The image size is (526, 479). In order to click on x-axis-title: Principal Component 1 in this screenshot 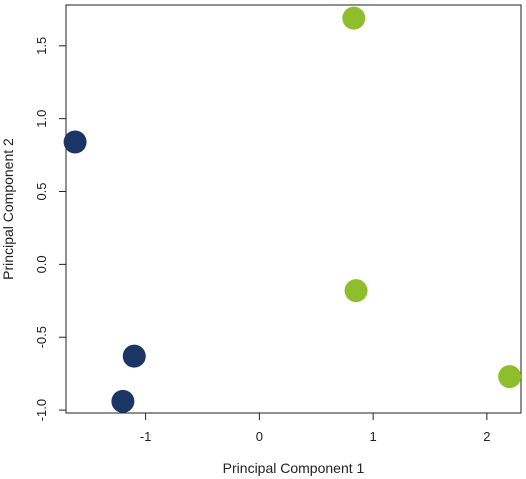, I will do `click(294, 468)`.